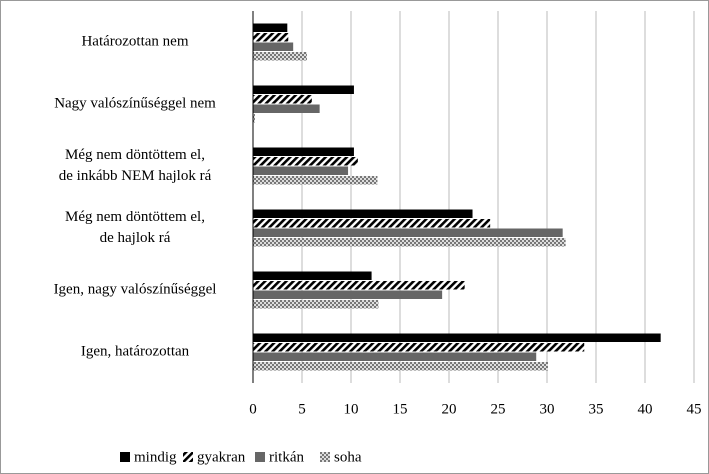 The width and height of the screenshot is (709, 474). Describe the element at coordinates (302, 409) in the screenshot. I see `x-tick-label: 5` at that location.